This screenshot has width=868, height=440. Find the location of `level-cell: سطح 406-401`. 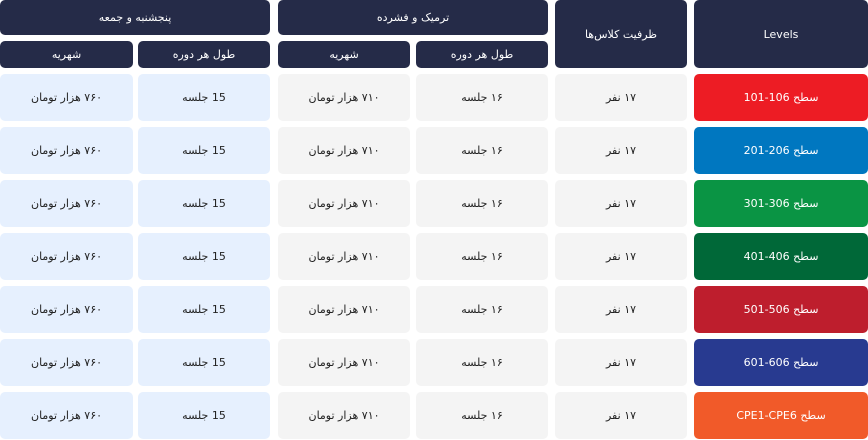

level-cell: سطح 406-401 is located at coordinates (781, 256).